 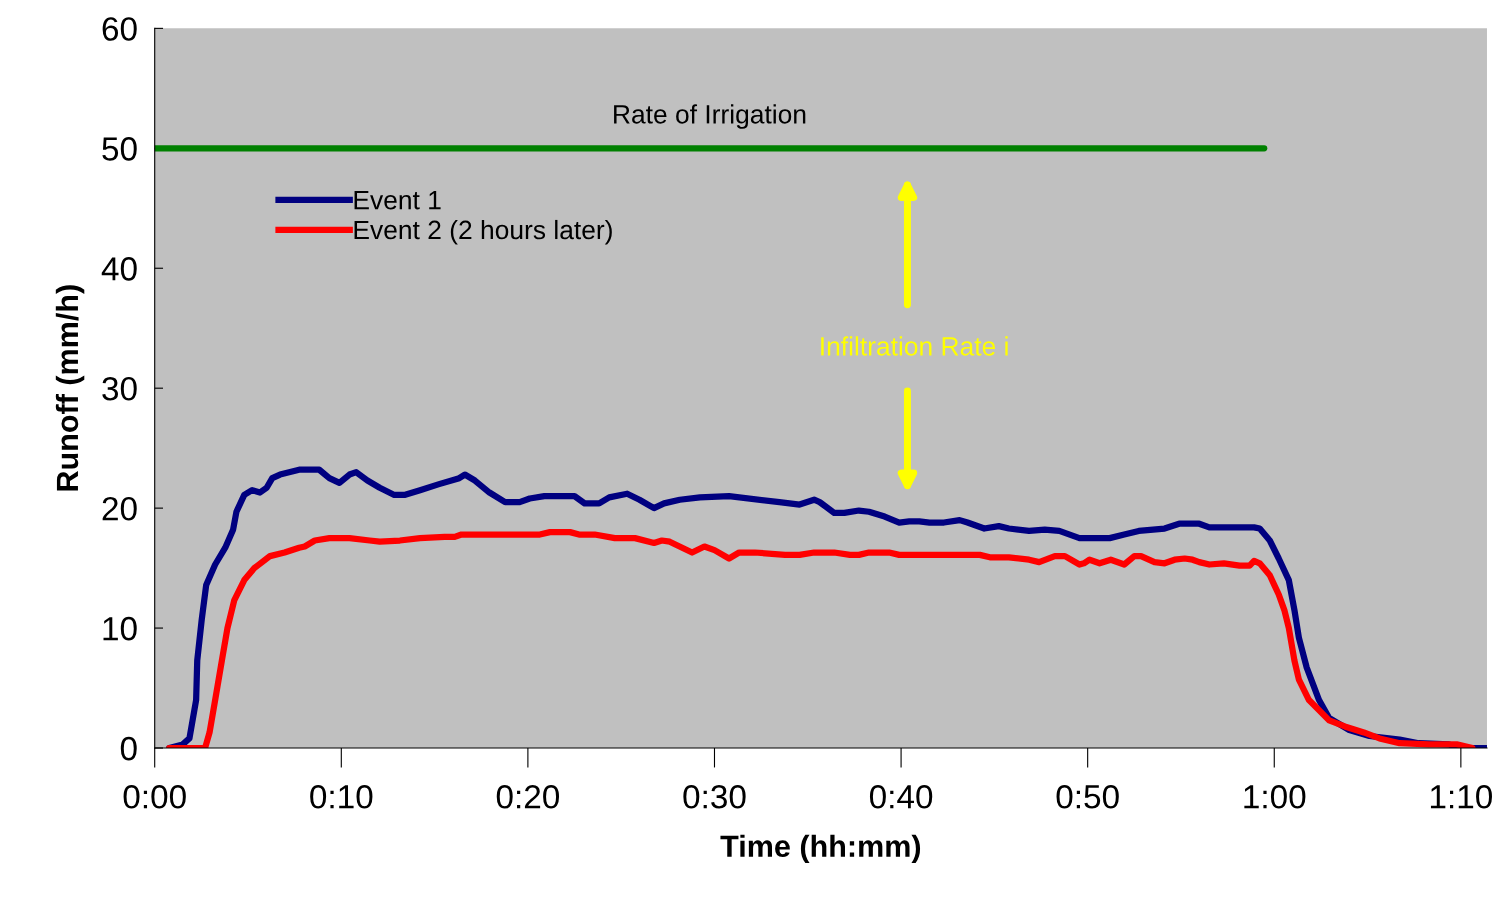 What do you see at coordinates (119, 149) in the screenshot?
I see `y-tick-label: 50` at bounding box center [119, 149].